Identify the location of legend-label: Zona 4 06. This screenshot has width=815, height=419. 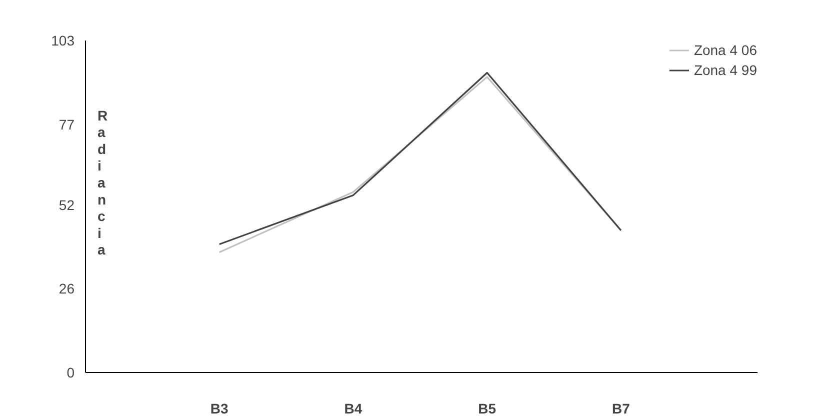
(725, 50).